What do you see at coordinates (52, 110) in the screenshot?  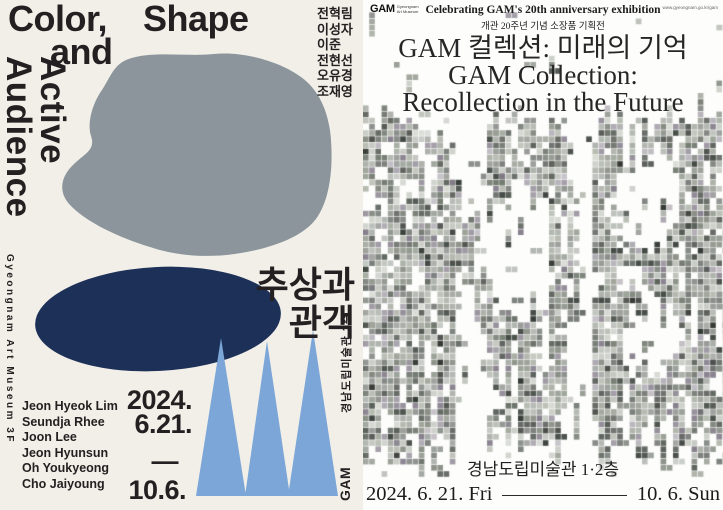 I see `vertical-title-active: Active` at bounding box center [52, 110].